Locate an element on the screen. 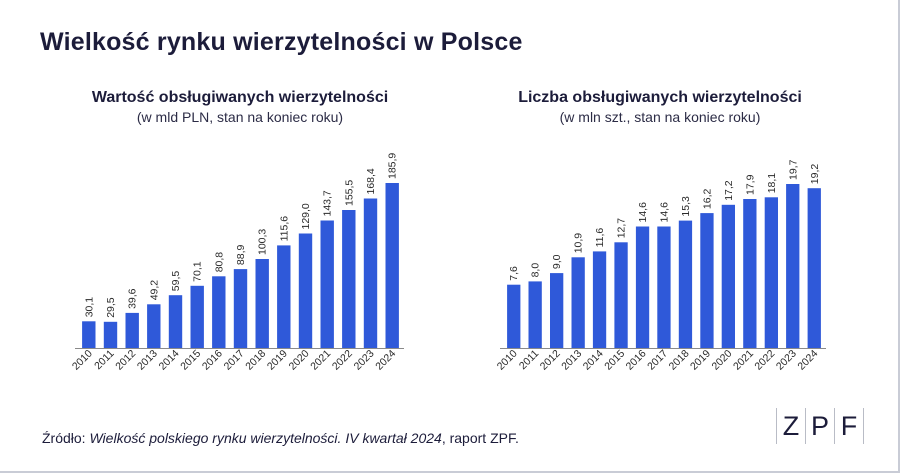  data-label-2021: 17,9 is located at coordinates (750, 184).